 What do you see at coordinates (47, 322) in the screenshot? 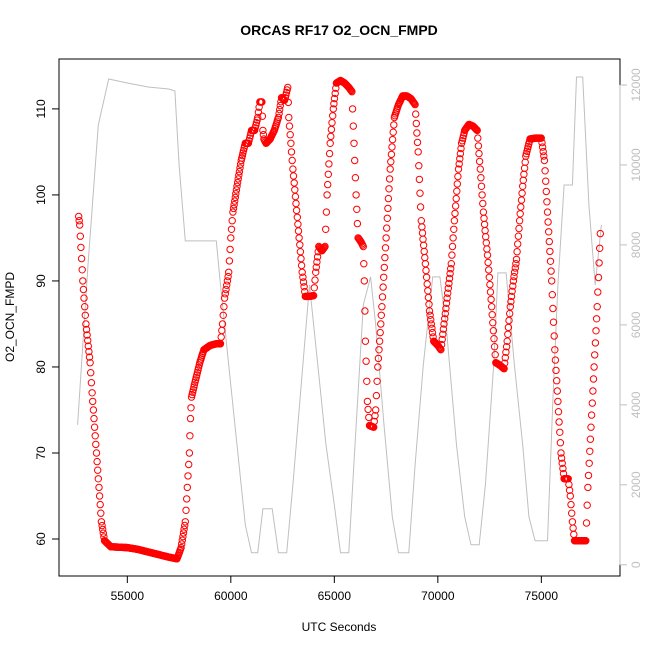
I see `y-axis-left: 60 70 80 90 100 110` at bounding box center [47, 322].